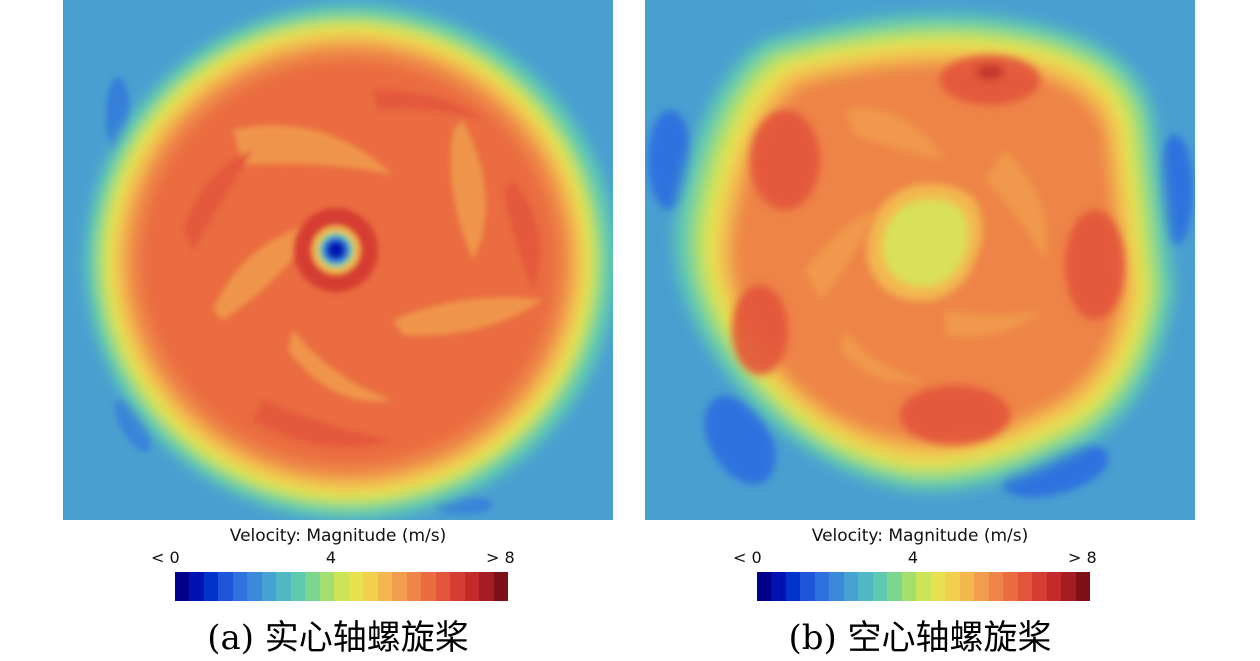  Describe the element at coordinates (336, 250) in the screenshot. I see `hub-core` at that location.